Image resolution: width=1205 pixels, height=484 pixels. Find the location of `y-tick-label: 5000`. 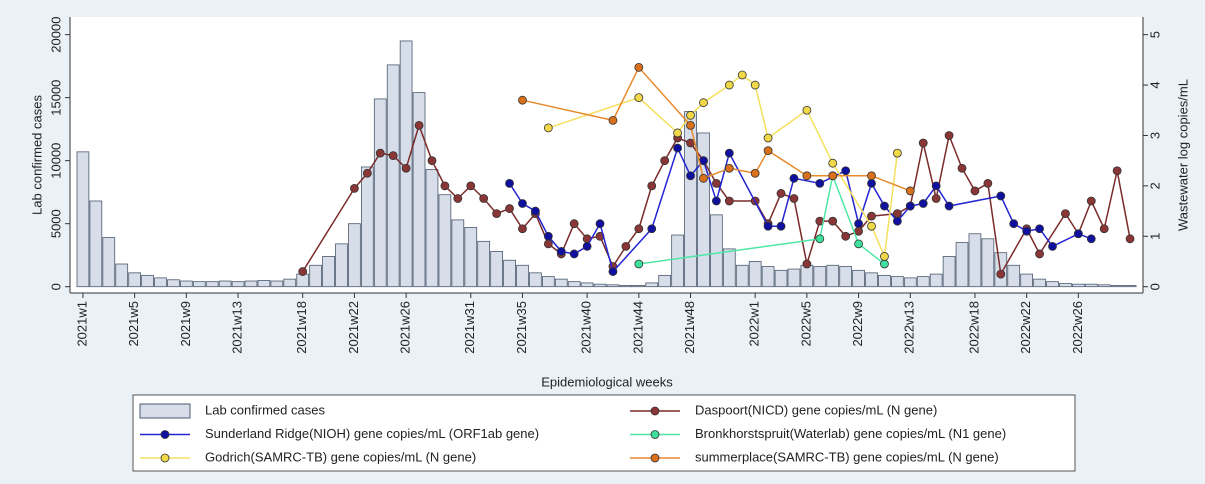

y-tick-label: 5000 is located at coordinates (55, 223).